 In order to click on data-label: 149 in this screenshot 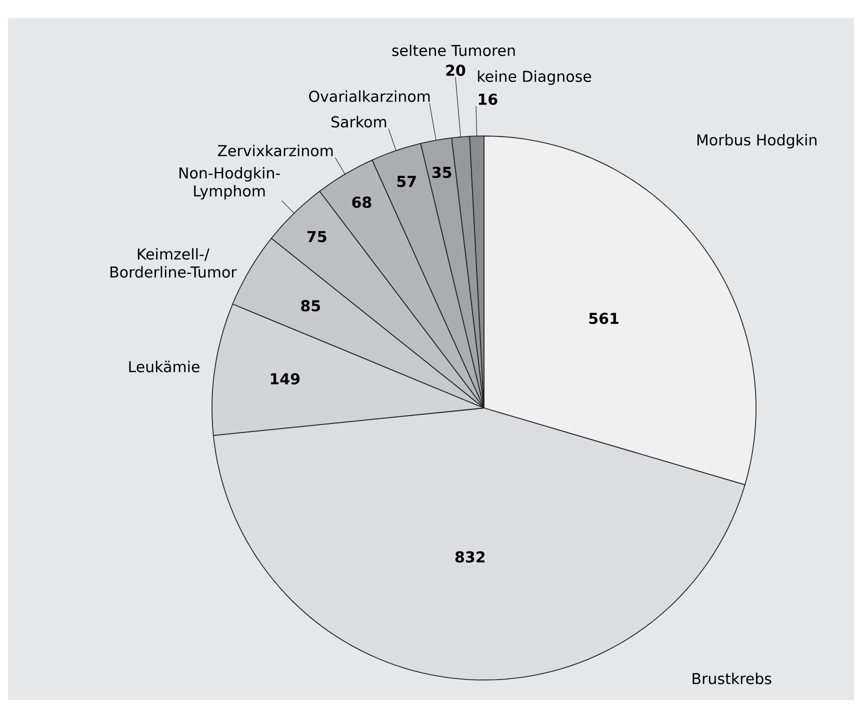, I will do `click(285, 378)`.